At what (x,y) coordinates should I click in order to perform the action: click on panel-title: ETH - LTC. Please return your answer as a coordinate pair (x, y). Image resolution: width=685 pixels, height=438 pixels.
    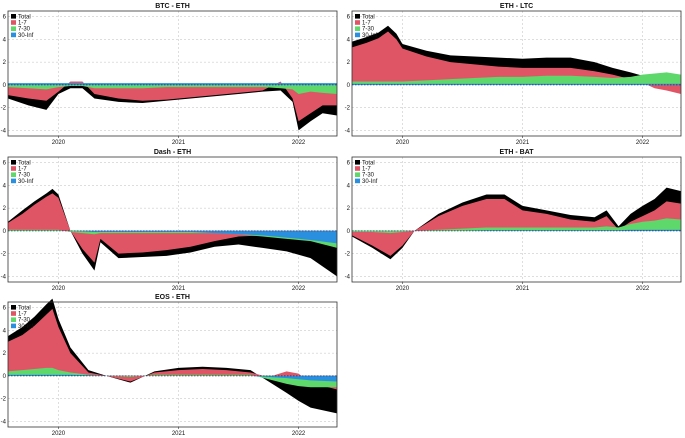
    Looking at the image, I should click on (516, 6).